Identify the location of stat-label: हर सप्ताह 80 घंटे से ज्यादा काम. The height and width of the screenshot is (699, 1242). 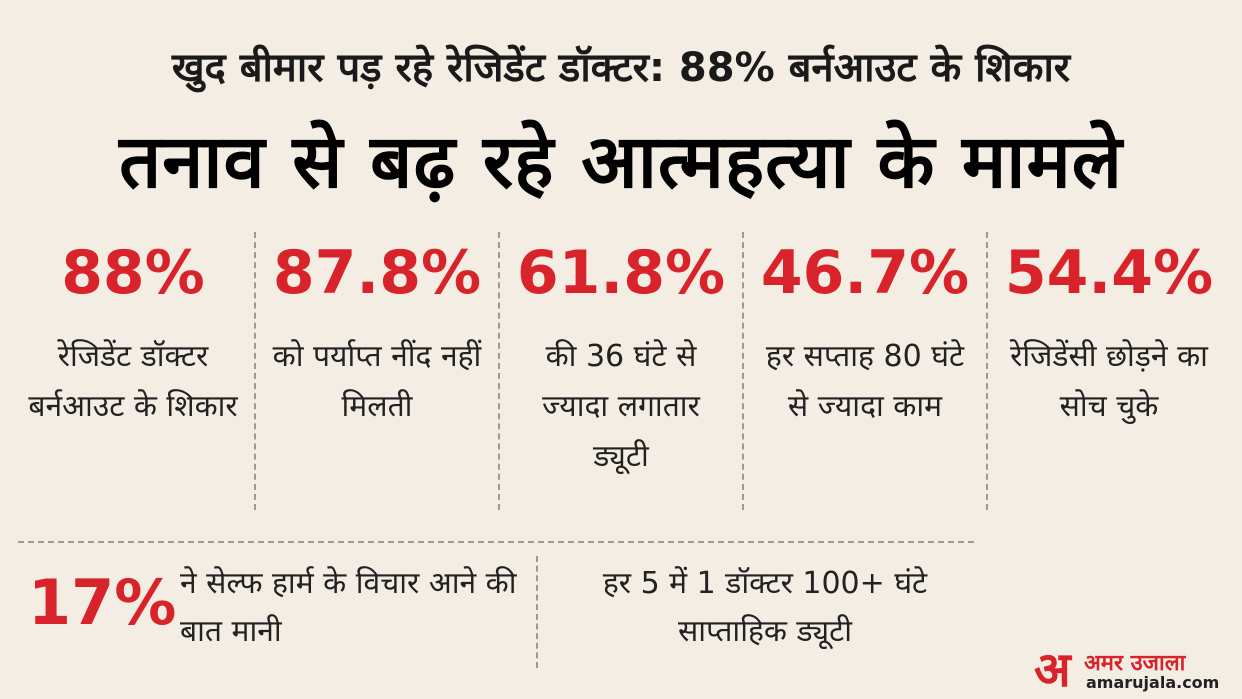
(865, 381).